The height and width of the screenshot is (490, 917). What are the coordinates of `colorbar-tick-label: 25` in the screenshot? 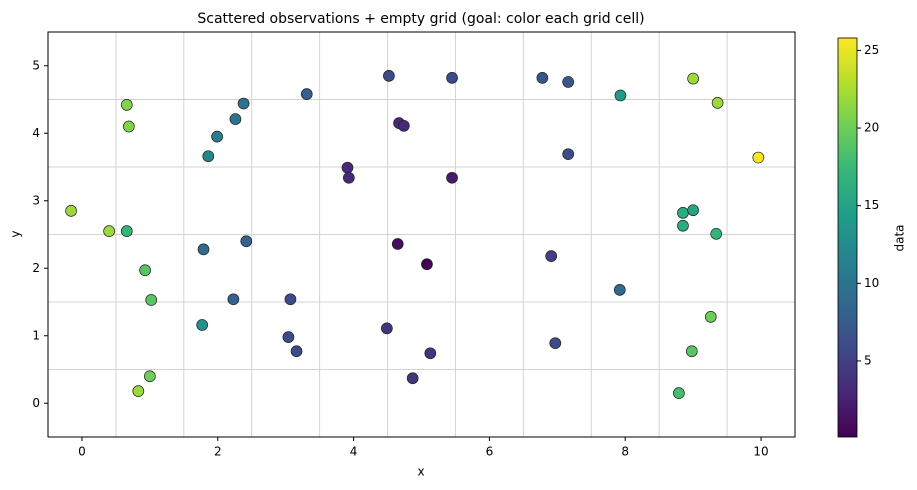 It's located at (871, 50).